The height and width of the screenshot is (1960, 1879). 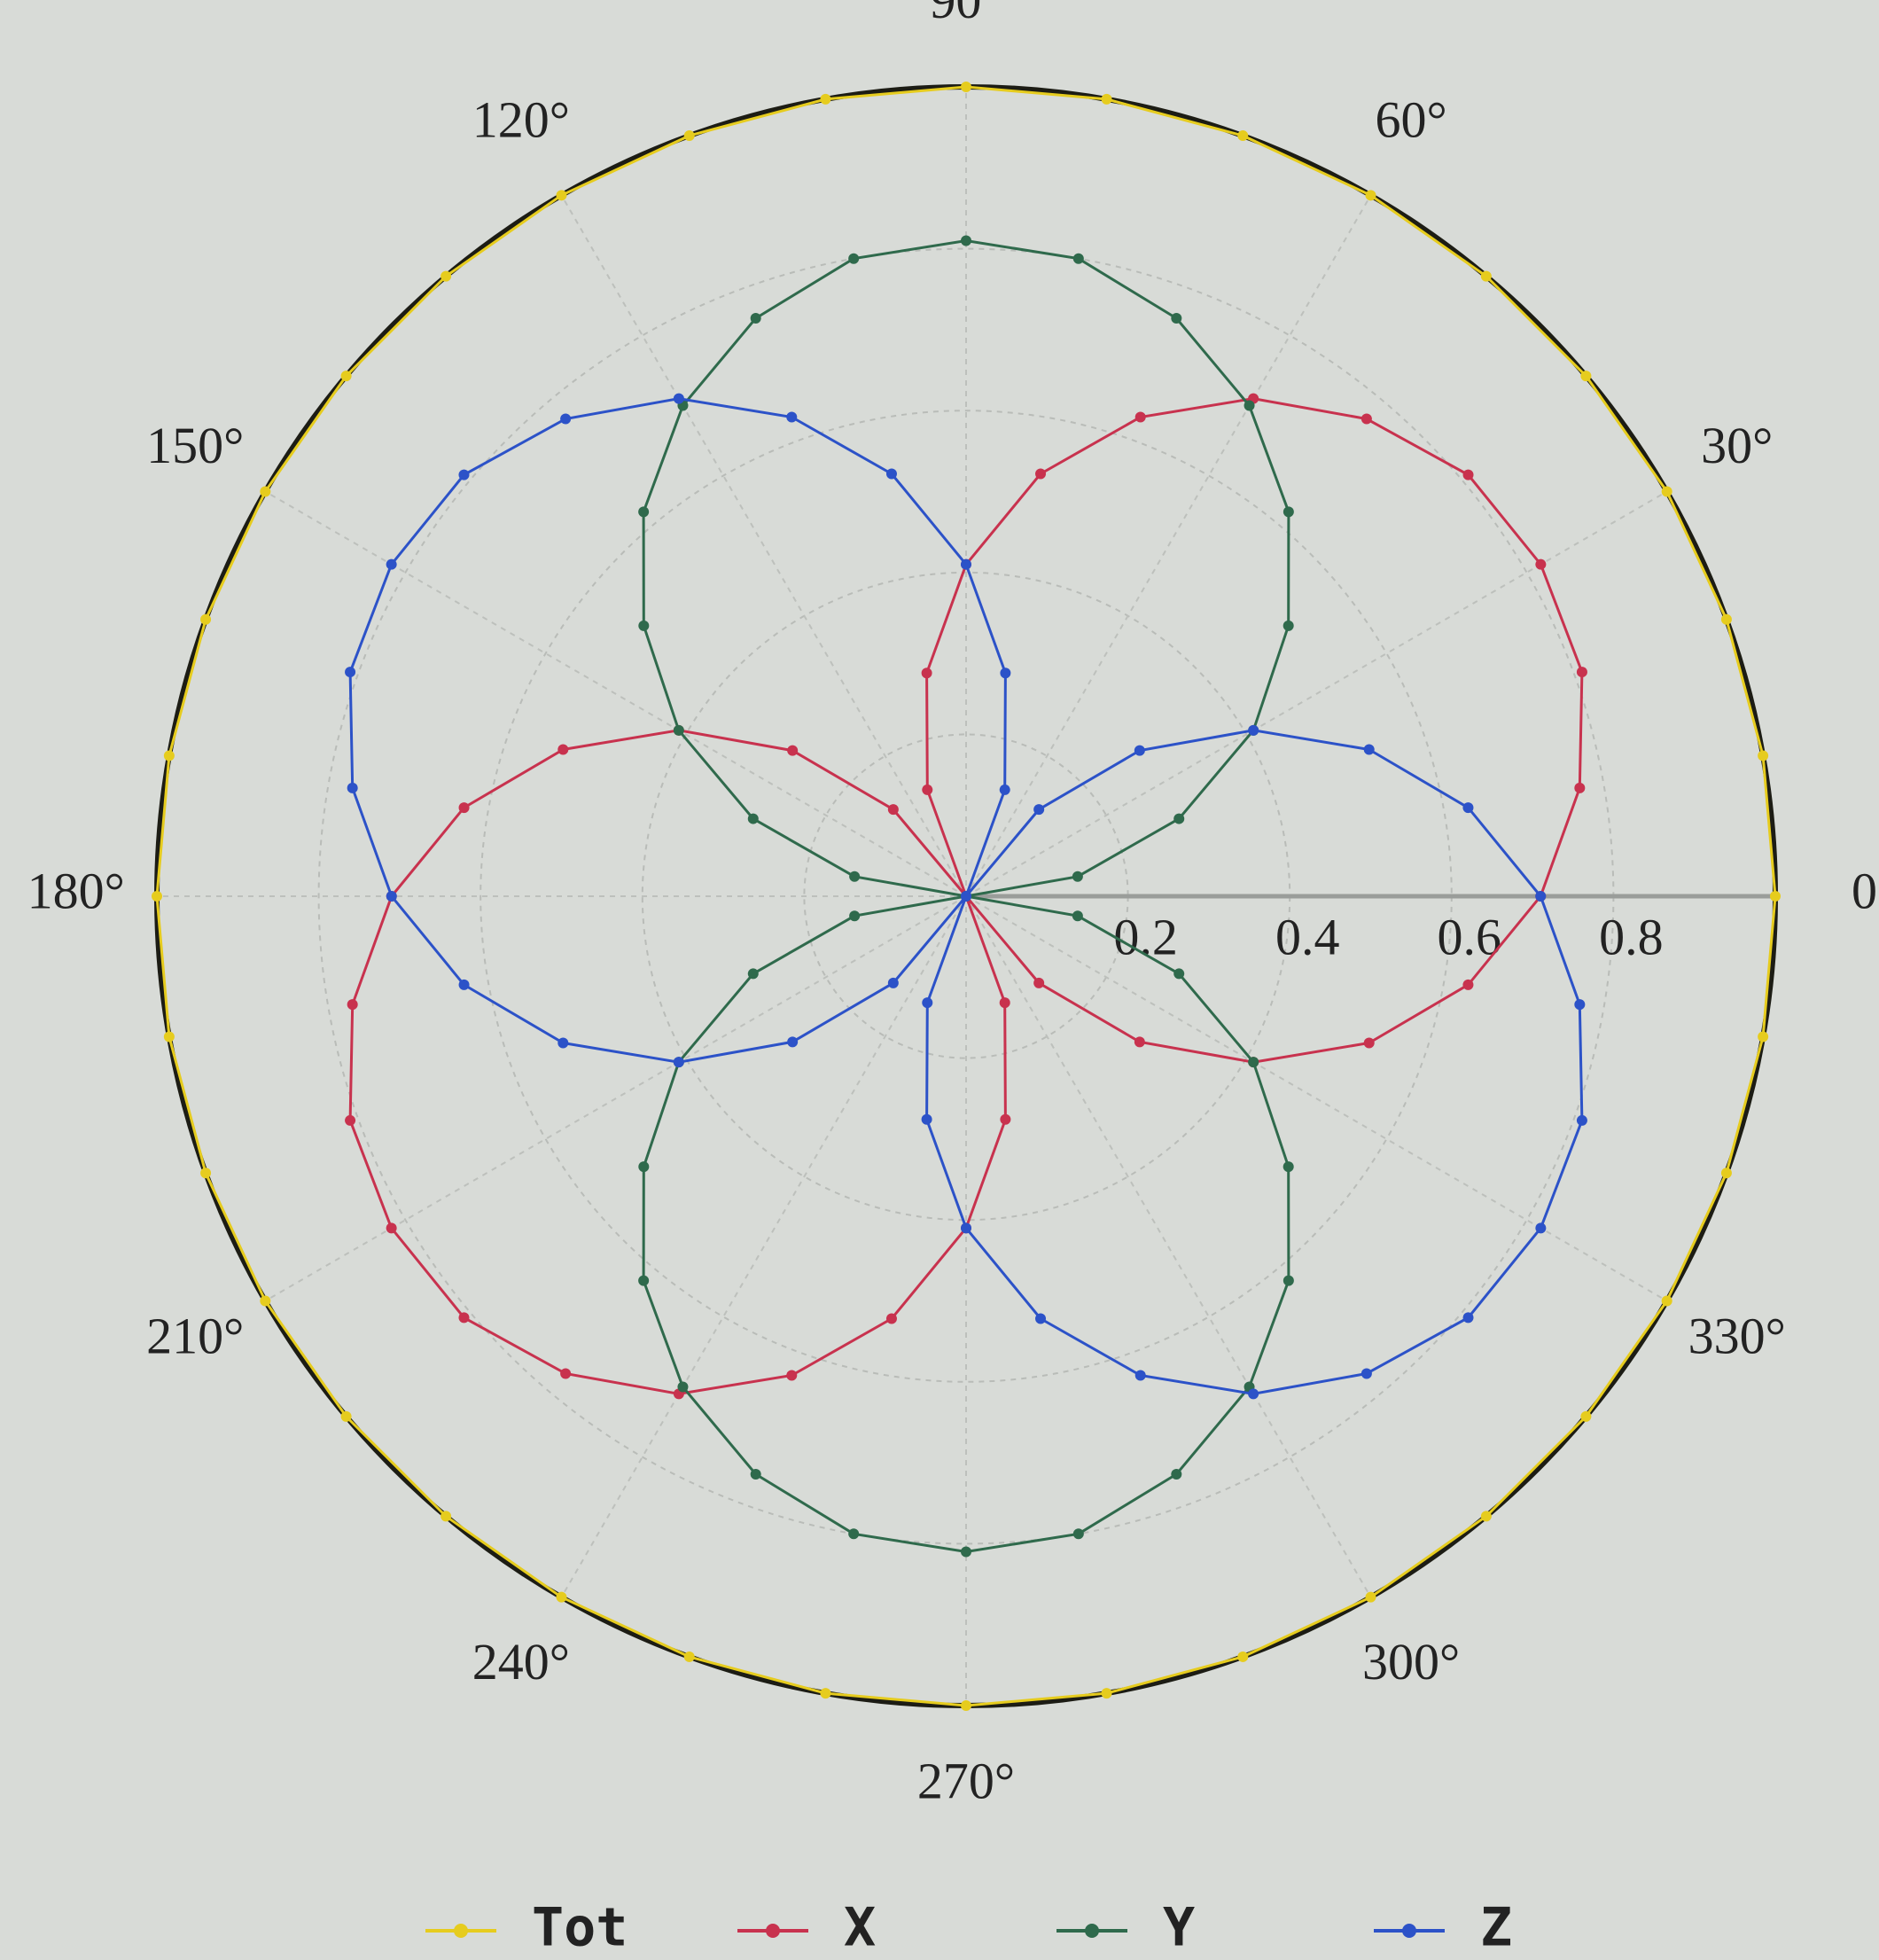 What do you see at coordinates (195, 1335) in the screenshot?
I see `angle-tick-label: 210°` at bounding box center [195, 1335].